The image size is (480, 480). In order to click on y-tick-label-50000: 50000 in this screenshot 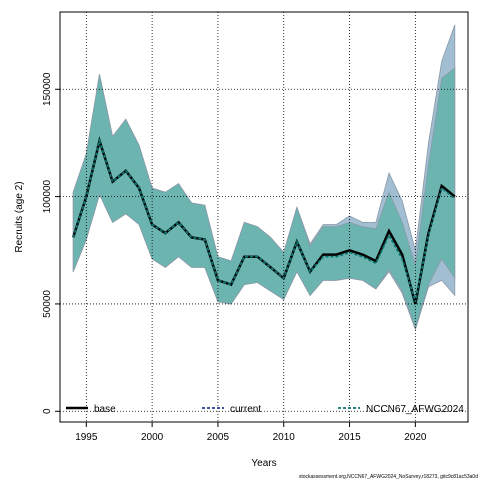, I will do `click(47, 304)`.